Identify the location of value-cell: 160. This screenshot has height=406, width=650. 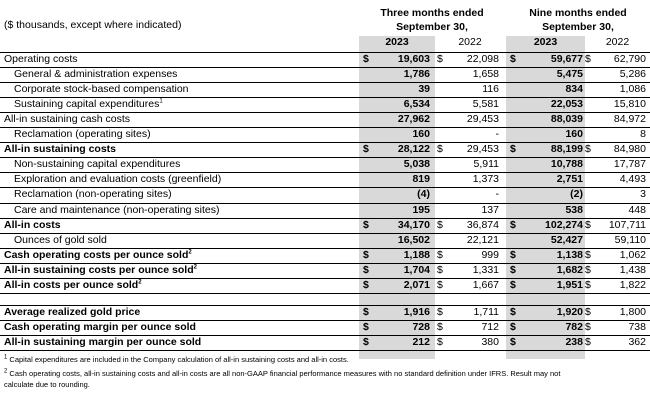
(574, 134).